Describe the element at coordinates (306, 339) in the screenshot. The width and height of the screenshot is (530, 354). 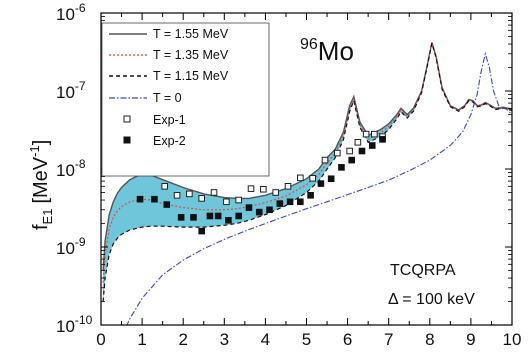
I see `x-tick-label: 5` at that location.